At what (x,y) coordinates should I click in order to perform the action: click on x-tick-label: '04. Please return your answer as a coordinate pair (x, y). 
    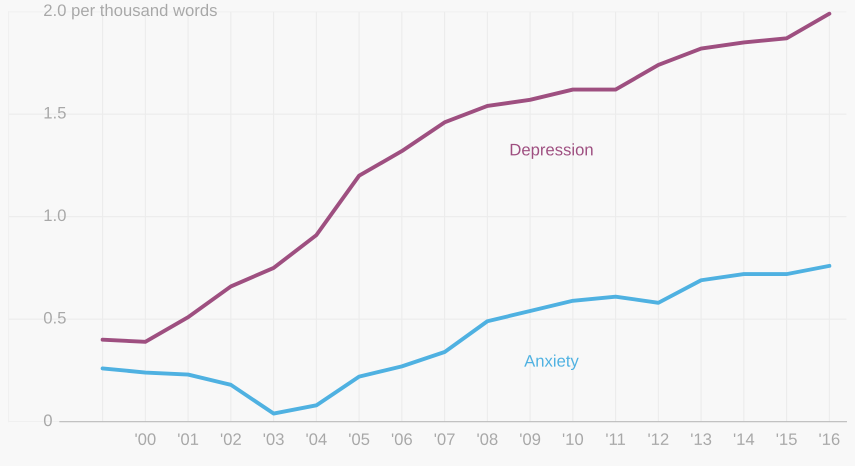
    Looking at the image, I should click on (316, 439).